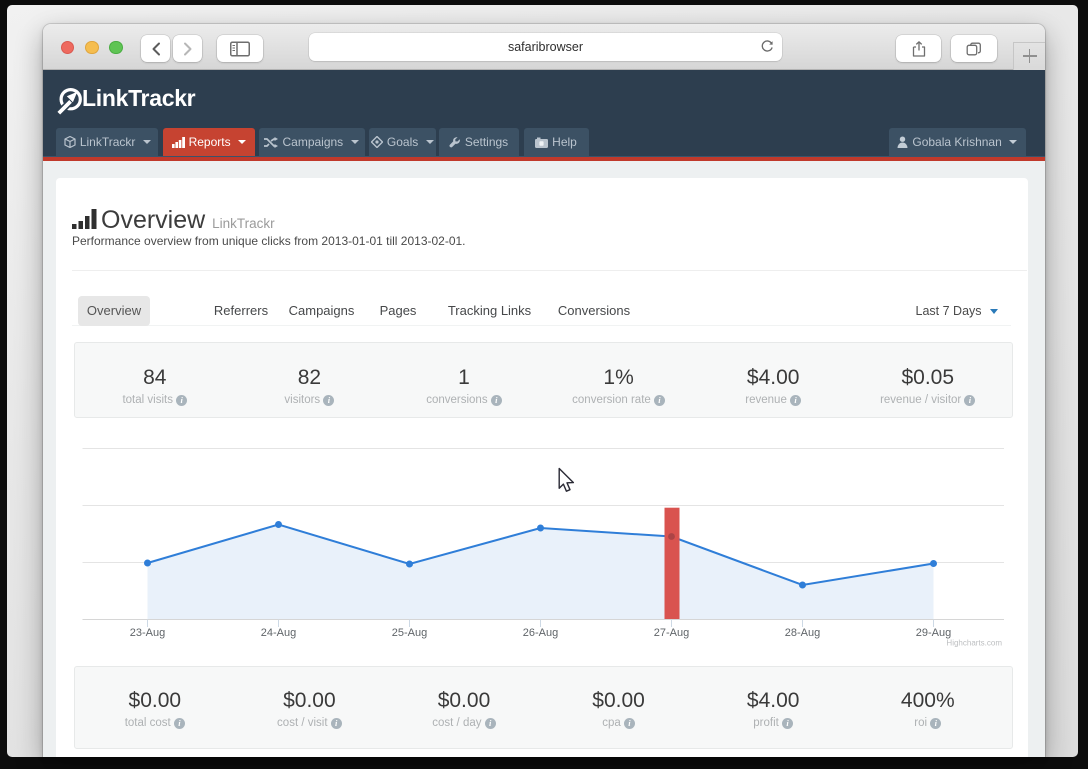 Image resolution: width=1088 pixels, height=769 pixels. Describe the element at coordinates (409, 633) in the screenshot. I see `svg-text: 25-Aug` at that location.